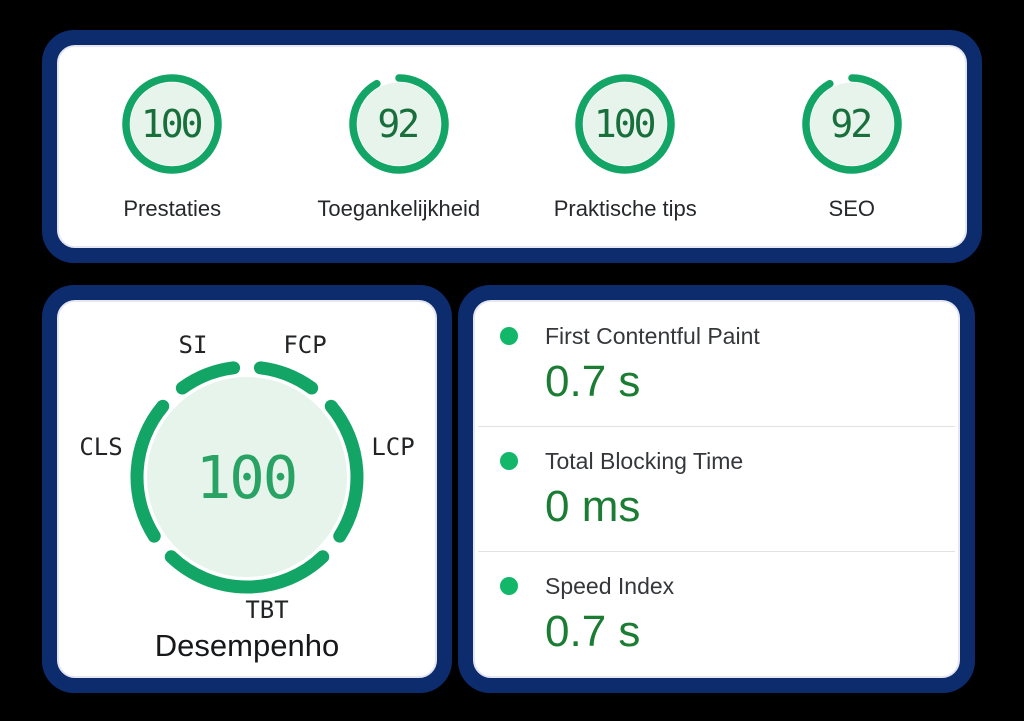  What do you see at coordinates (399, 208) in the screenshot?
I see `gauge-category-label: Toegankelijkheid` at bounding box center [399, 208].